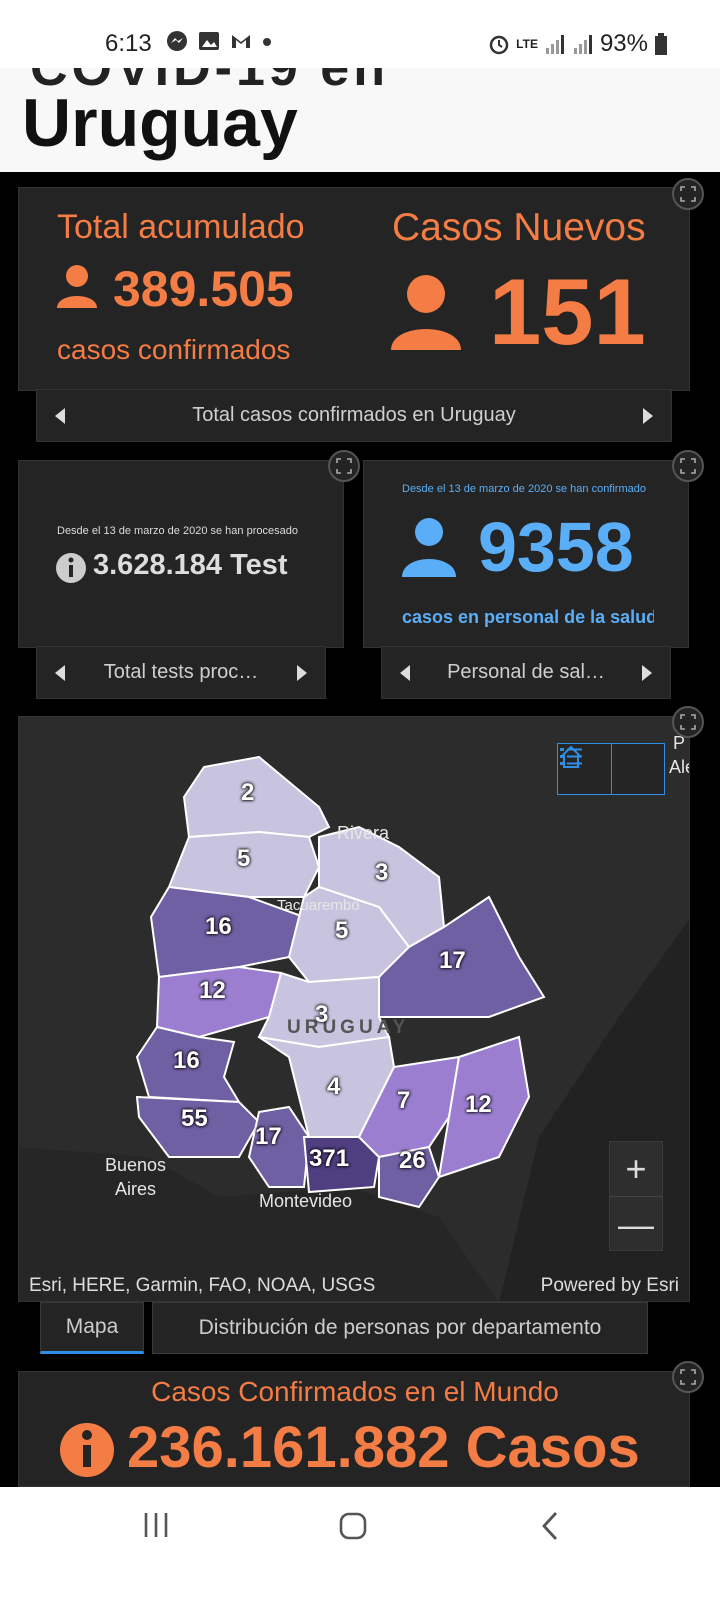 This screenshot has width=720, height=1600. I want to click on dept-artigas, so click(256, 797).